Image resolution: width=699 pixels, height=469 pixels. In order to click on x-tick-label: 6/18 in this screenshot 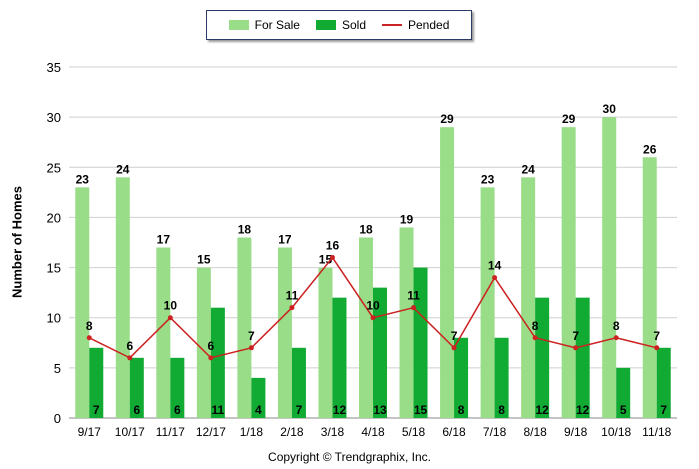, I will do `click(454, 432)`.